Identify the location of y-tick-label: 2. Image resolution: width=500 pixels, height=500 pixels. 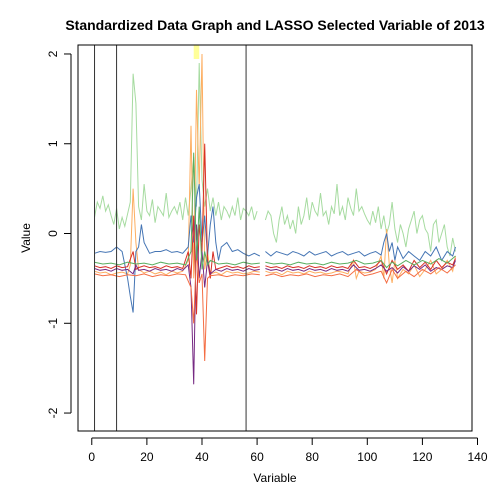
(53, 53).